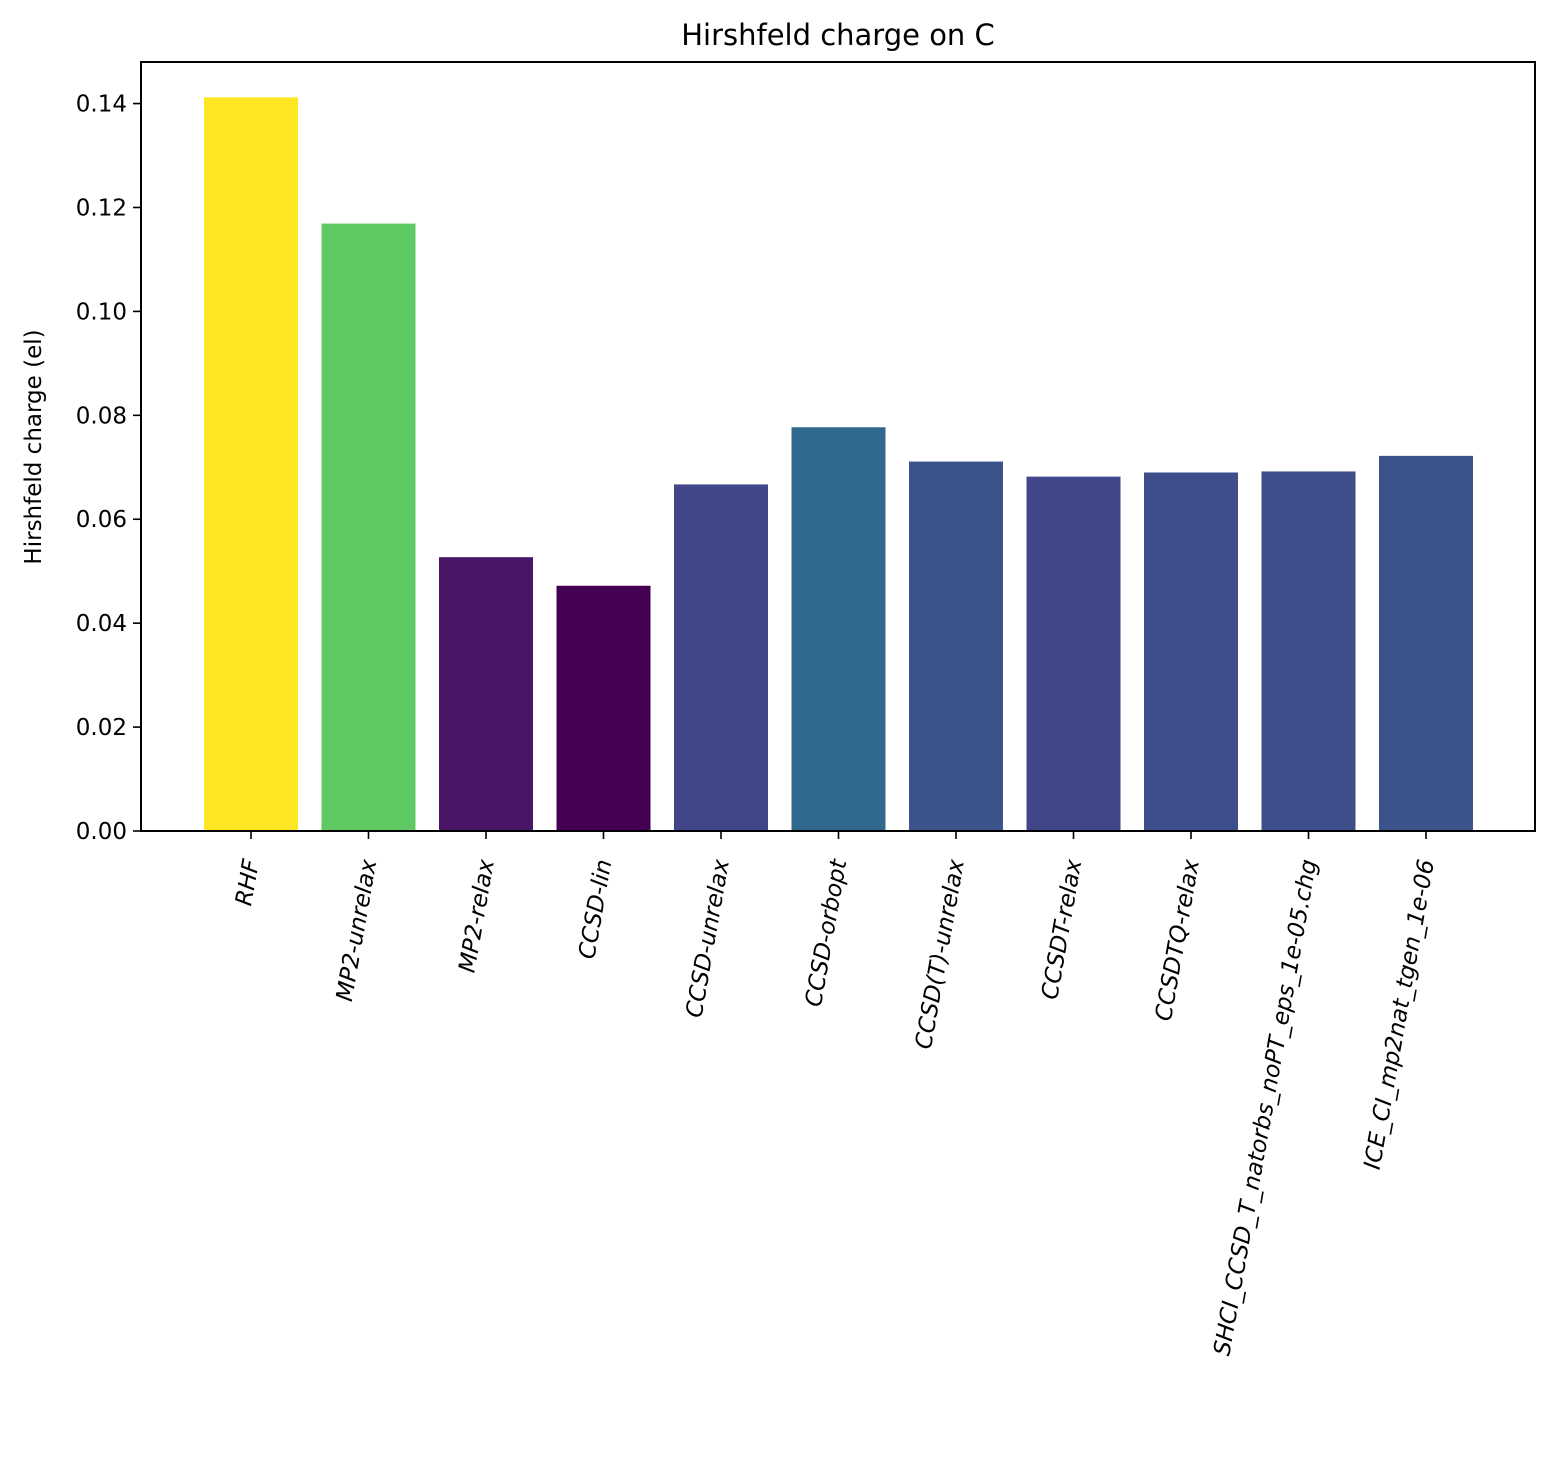 This screenshot has width=1555, height=1478. I want to click on x-tick-label: MP2-unrelax, so click(357, 930).